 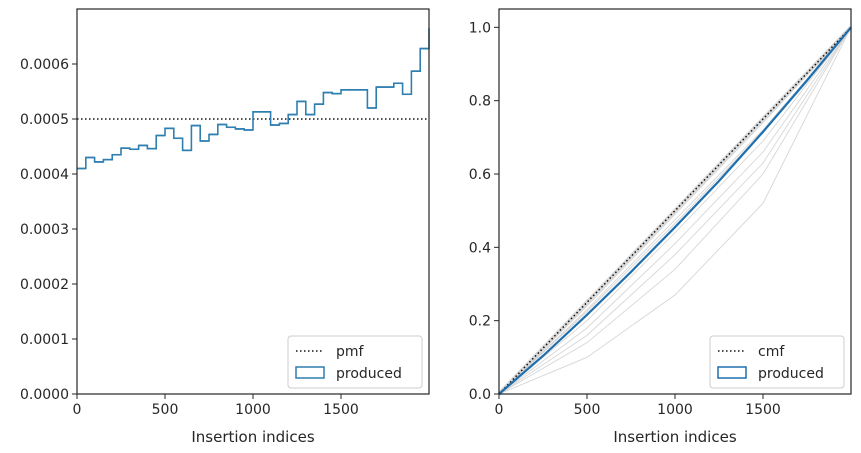 What do you see at coordinates (253, 99) in the screenshot?
I see `produced-step-series` at bounding box center [253, 99].